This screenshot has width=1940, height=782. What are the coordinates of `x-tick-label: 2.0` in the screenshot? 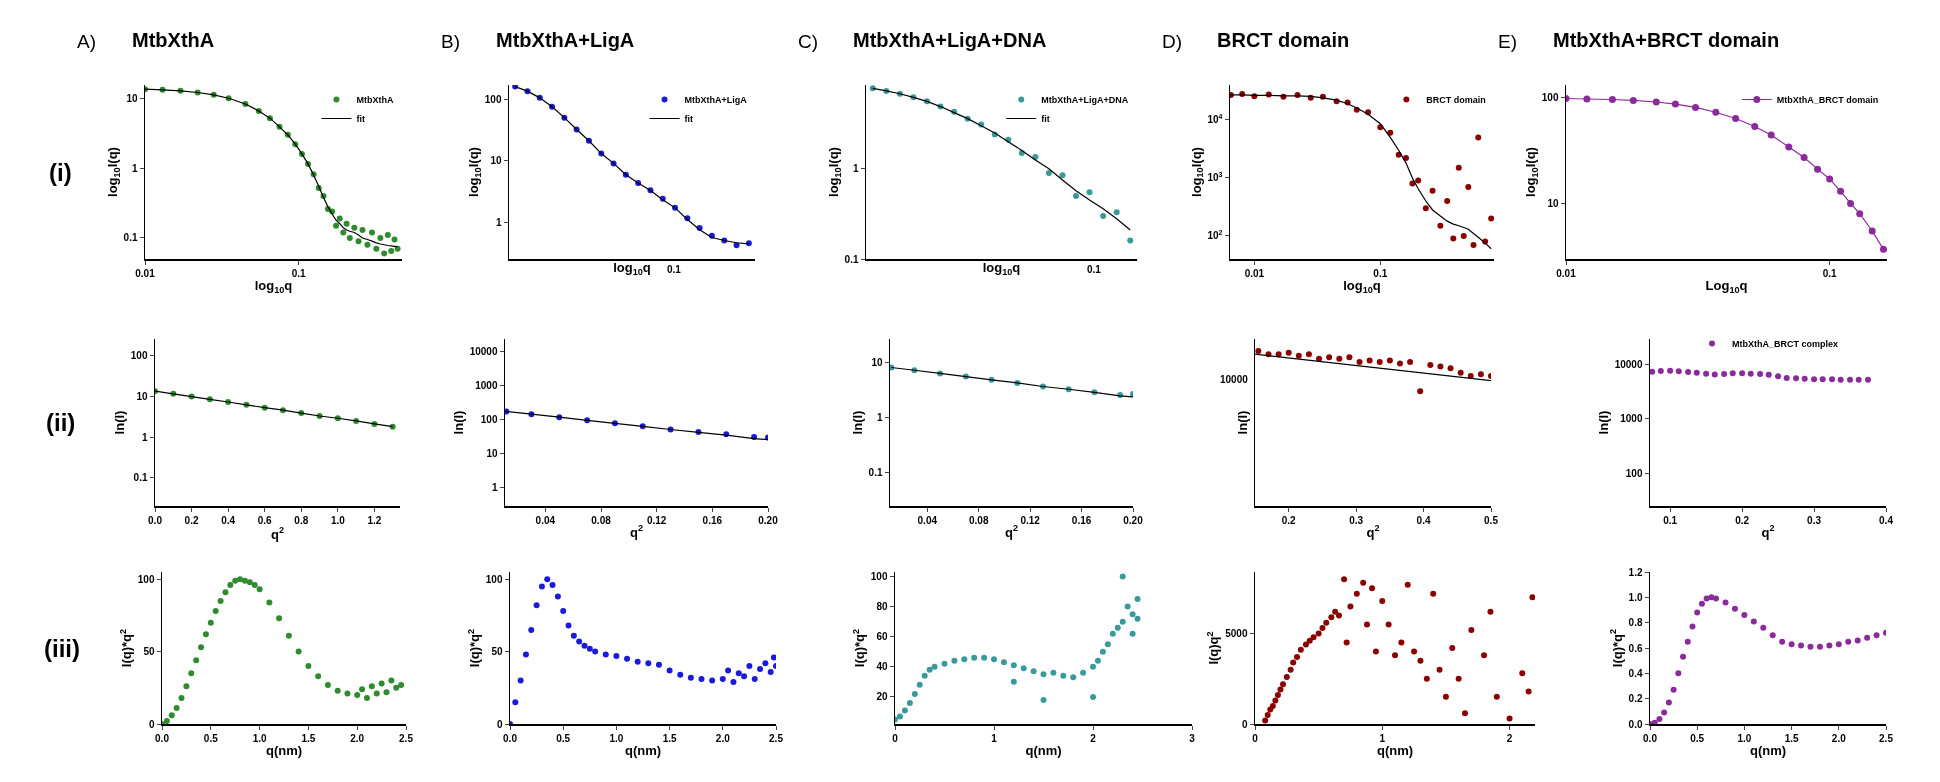 It's located at (357, 738).